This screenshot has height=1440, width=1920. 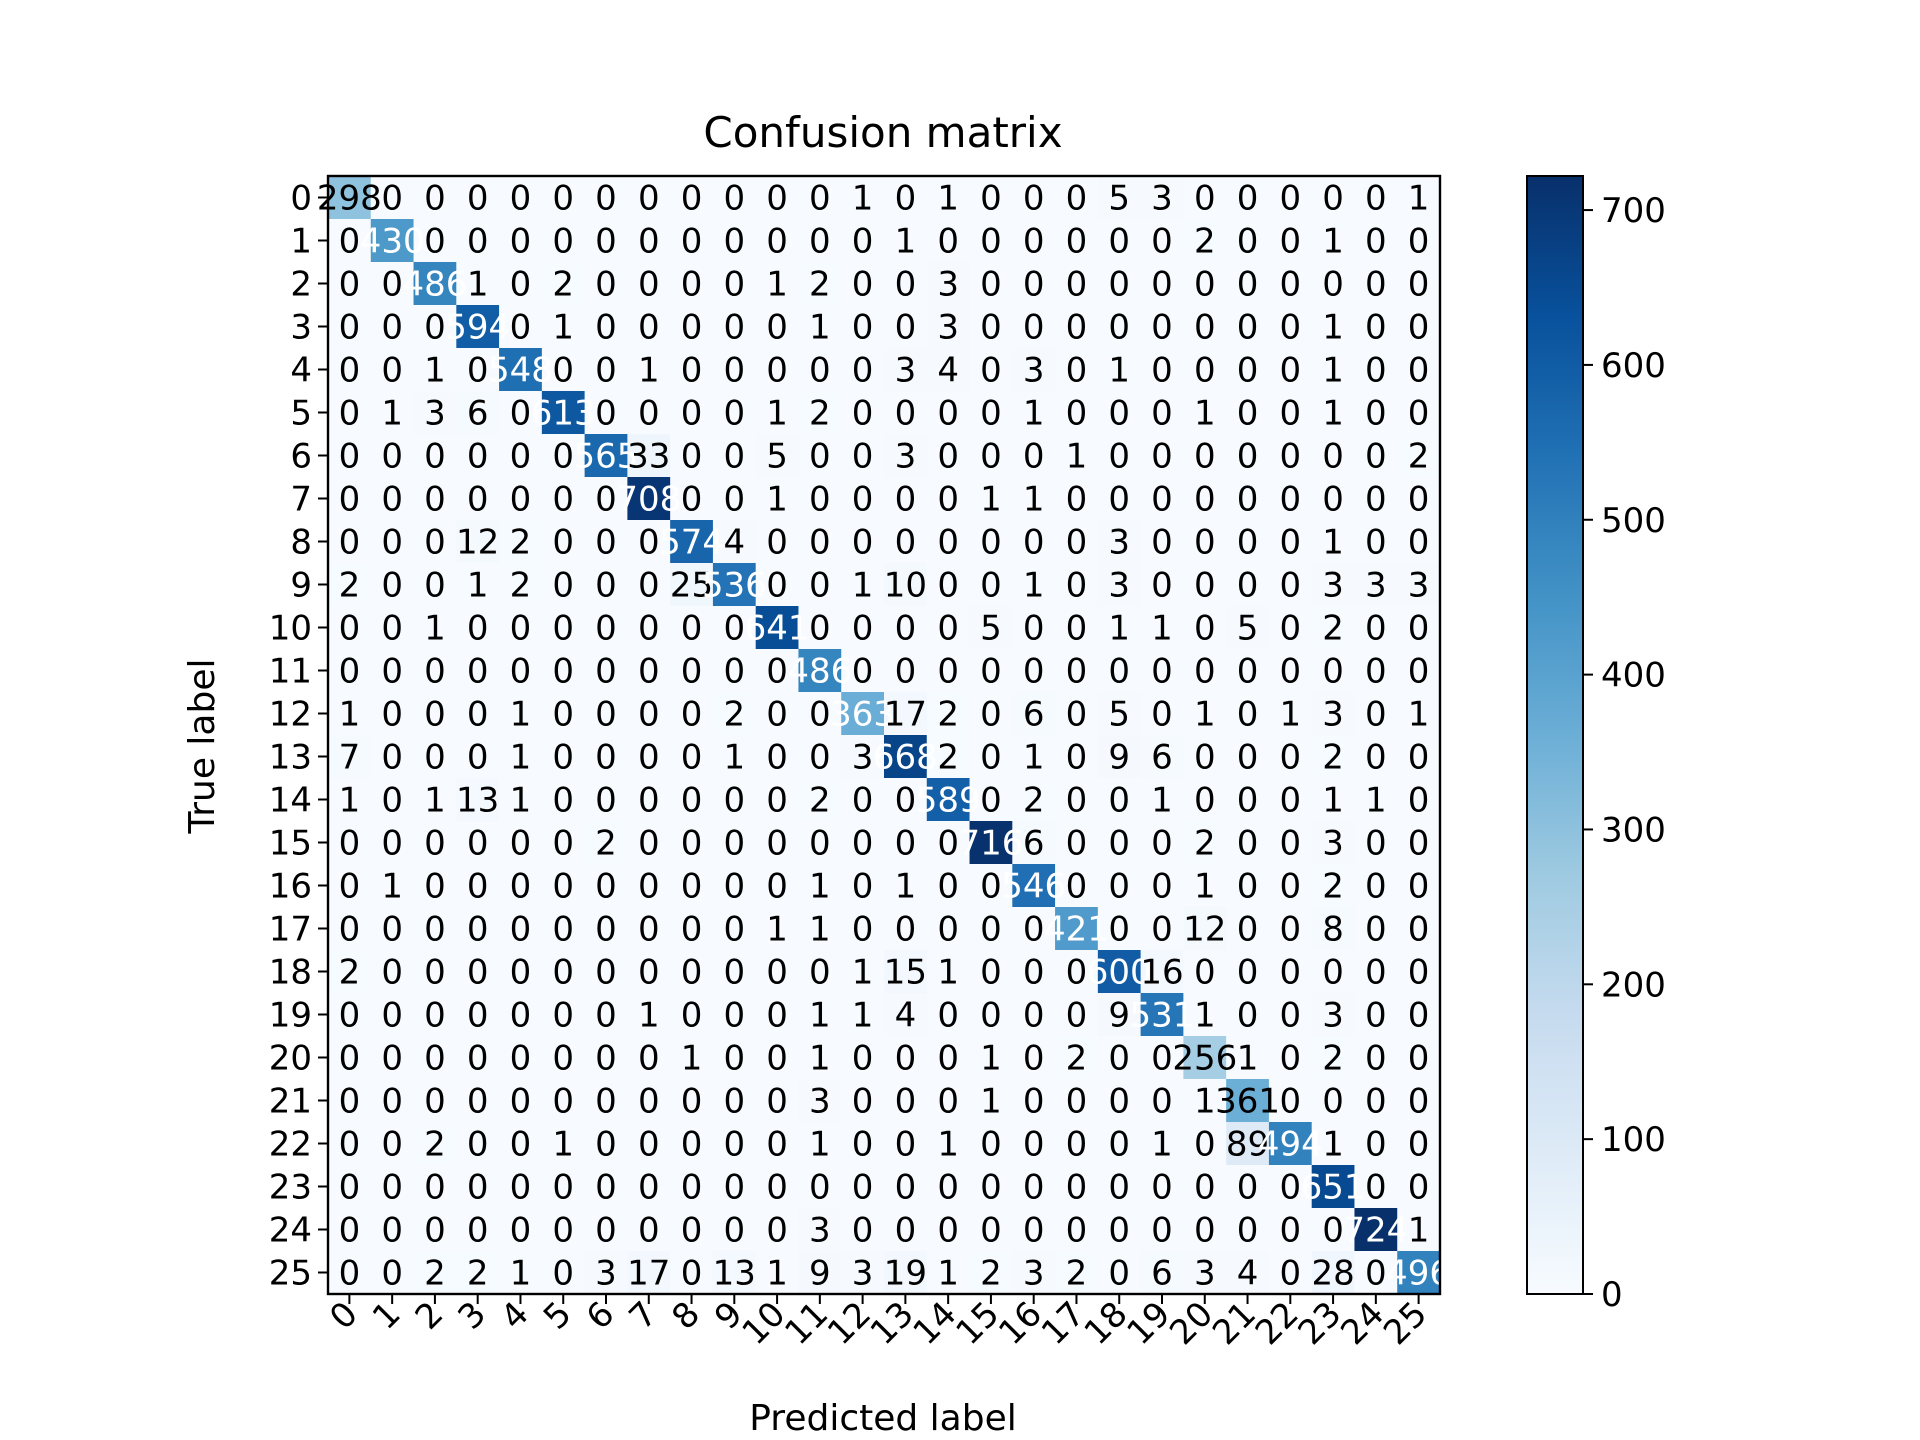 I want to click on x-axis-label: Predicted label, so click(x=883, y=1418).